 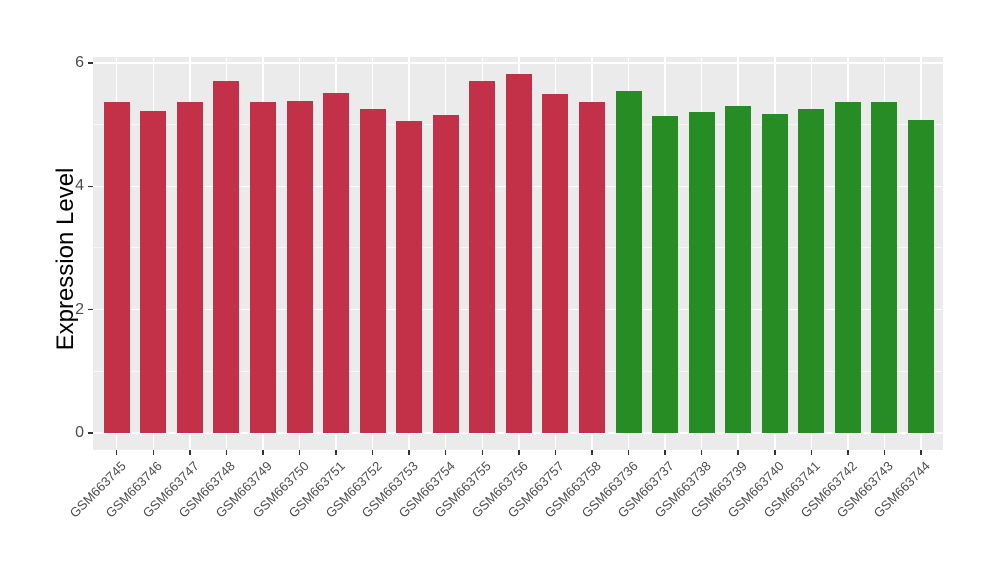 What do you see at coordinates (65, 258) in the screenshot?
I see `y-axis-title: Expression Level` at bounding box center [65, 258].